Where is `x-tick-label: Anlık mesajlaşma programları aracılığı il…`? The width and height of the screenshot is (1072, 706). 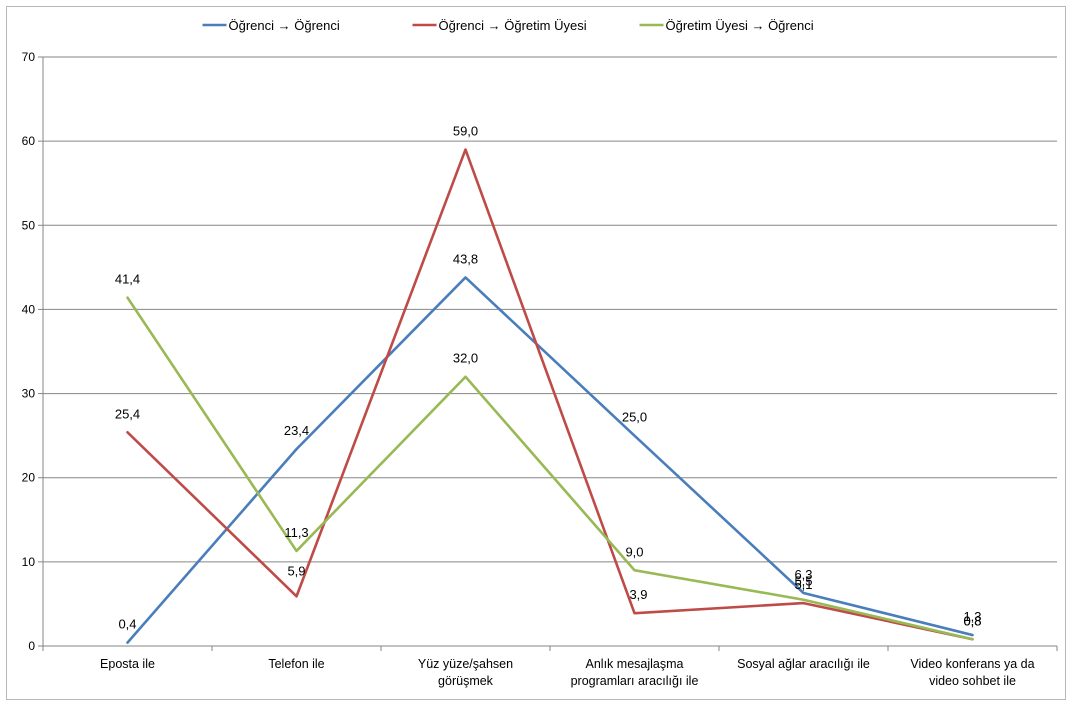
x-tick-label: Anlık mesajlaşma programları aracılığı il… is located at coordinates (635, 672).